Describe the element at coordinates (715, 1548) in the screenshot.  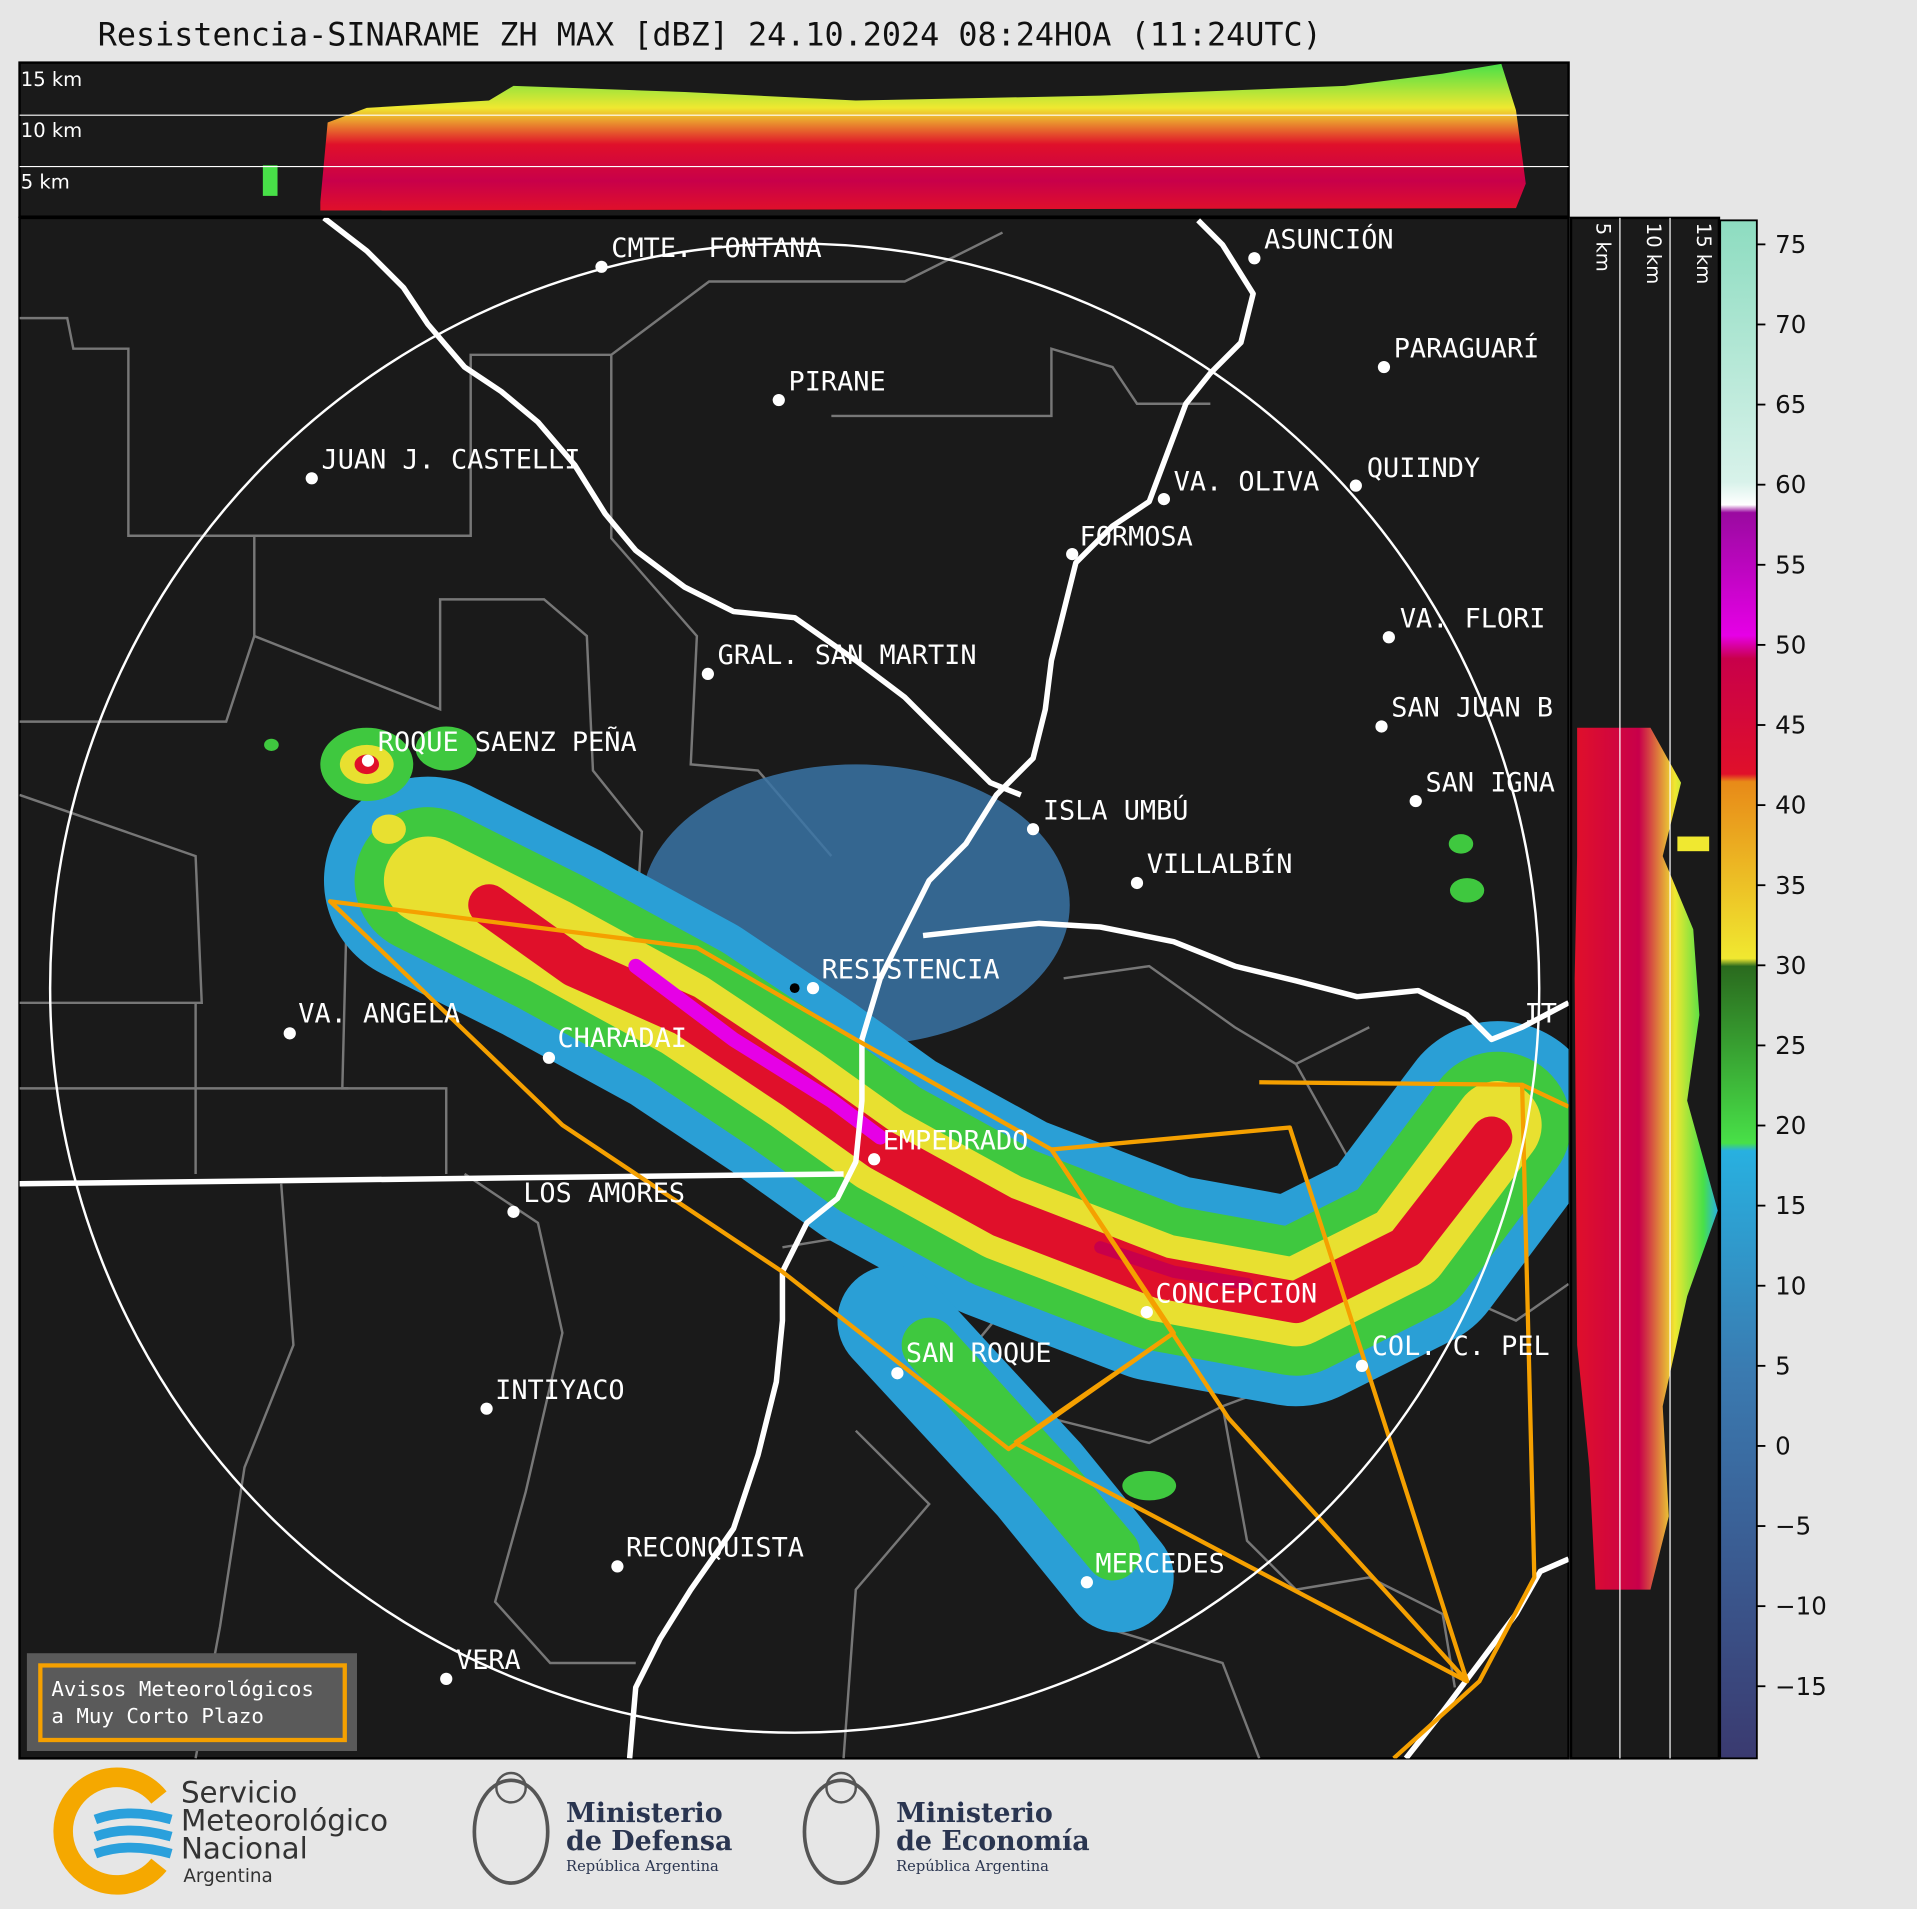
I see `city-label: RECONQUISTA` at that location.